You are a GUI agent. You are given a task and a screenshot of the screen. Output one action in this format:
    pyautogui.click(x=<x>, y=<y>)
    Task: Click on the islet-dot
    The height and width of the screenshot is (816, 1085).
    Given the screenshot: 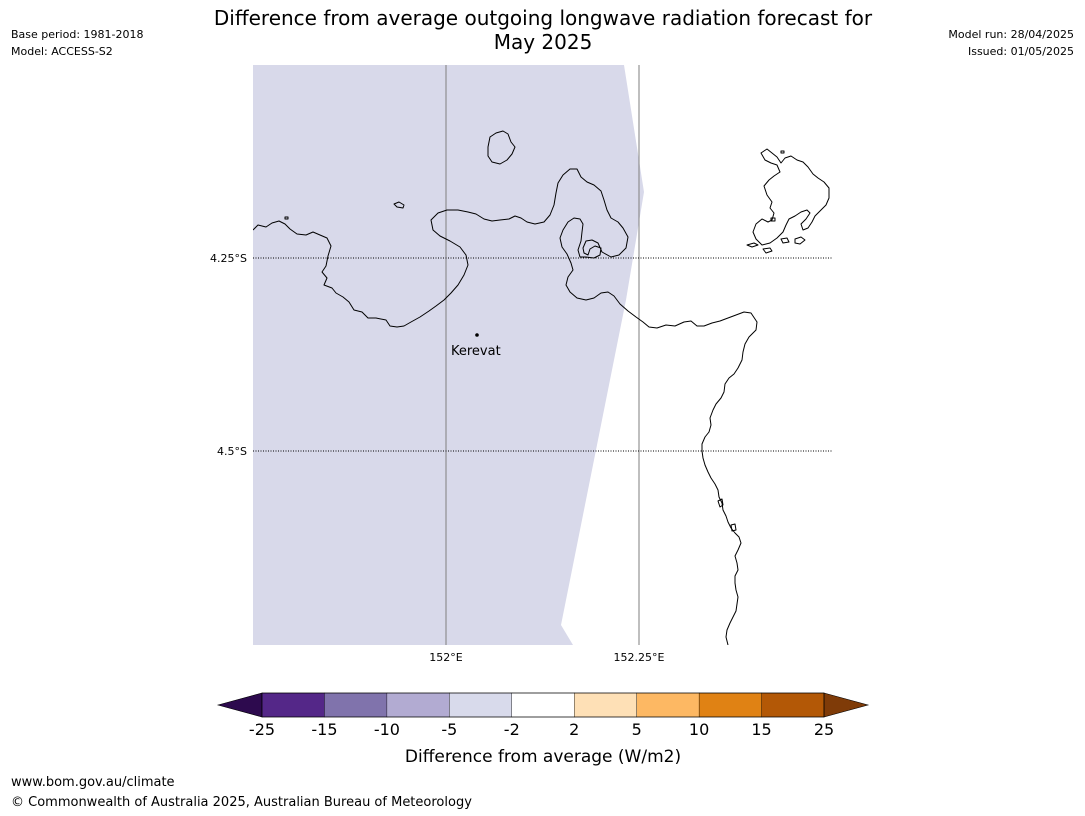 What is the action you would take?
    pyautogui.click(x=286, y=218)
    